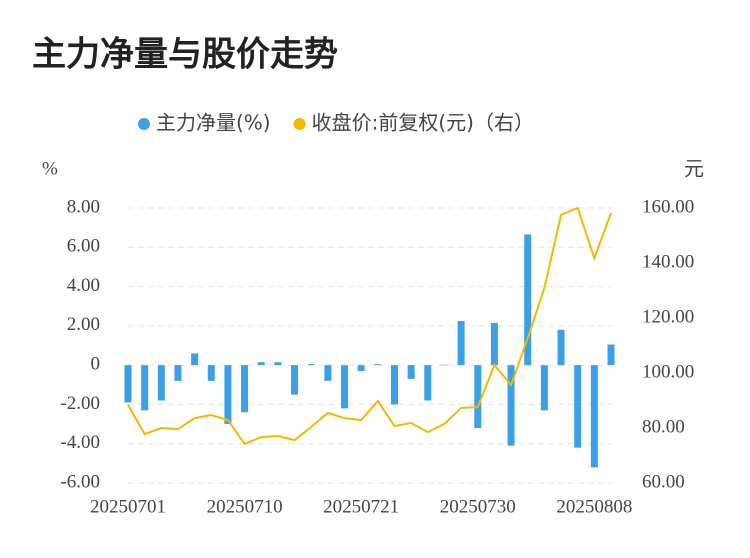 The width and height of the screenshot is (750, 558). What do you see at coordinates (213, 123) in the screenshot?
I see `legend-label: 主力净量(%)` at bounding box center [213, 123].